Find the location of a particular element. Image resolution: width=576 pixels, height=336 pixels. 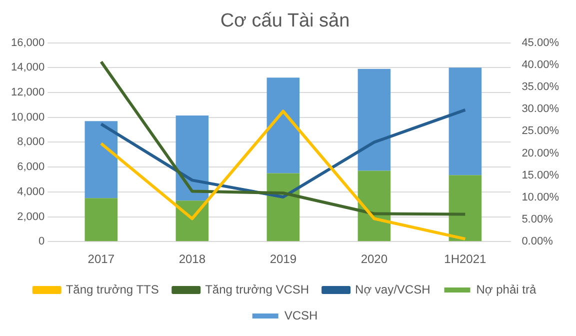

y2-tick-label: 35.00% is located at coordinates (541, 87).